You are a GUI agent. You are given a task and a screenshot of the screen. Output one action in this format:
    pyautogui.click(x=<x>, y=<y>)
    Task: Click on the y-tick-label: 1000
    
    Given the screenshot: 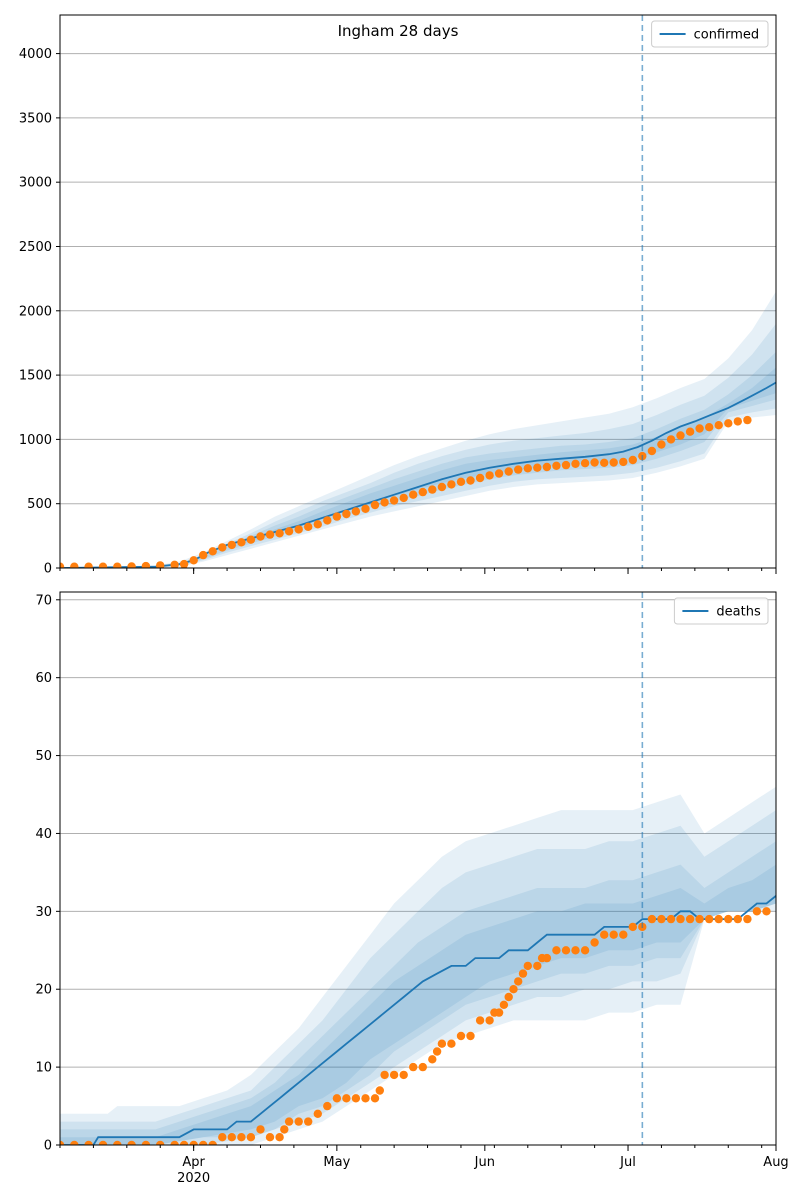 What is the action you would take?
    pyautogui.click(x=35, y=440)
    